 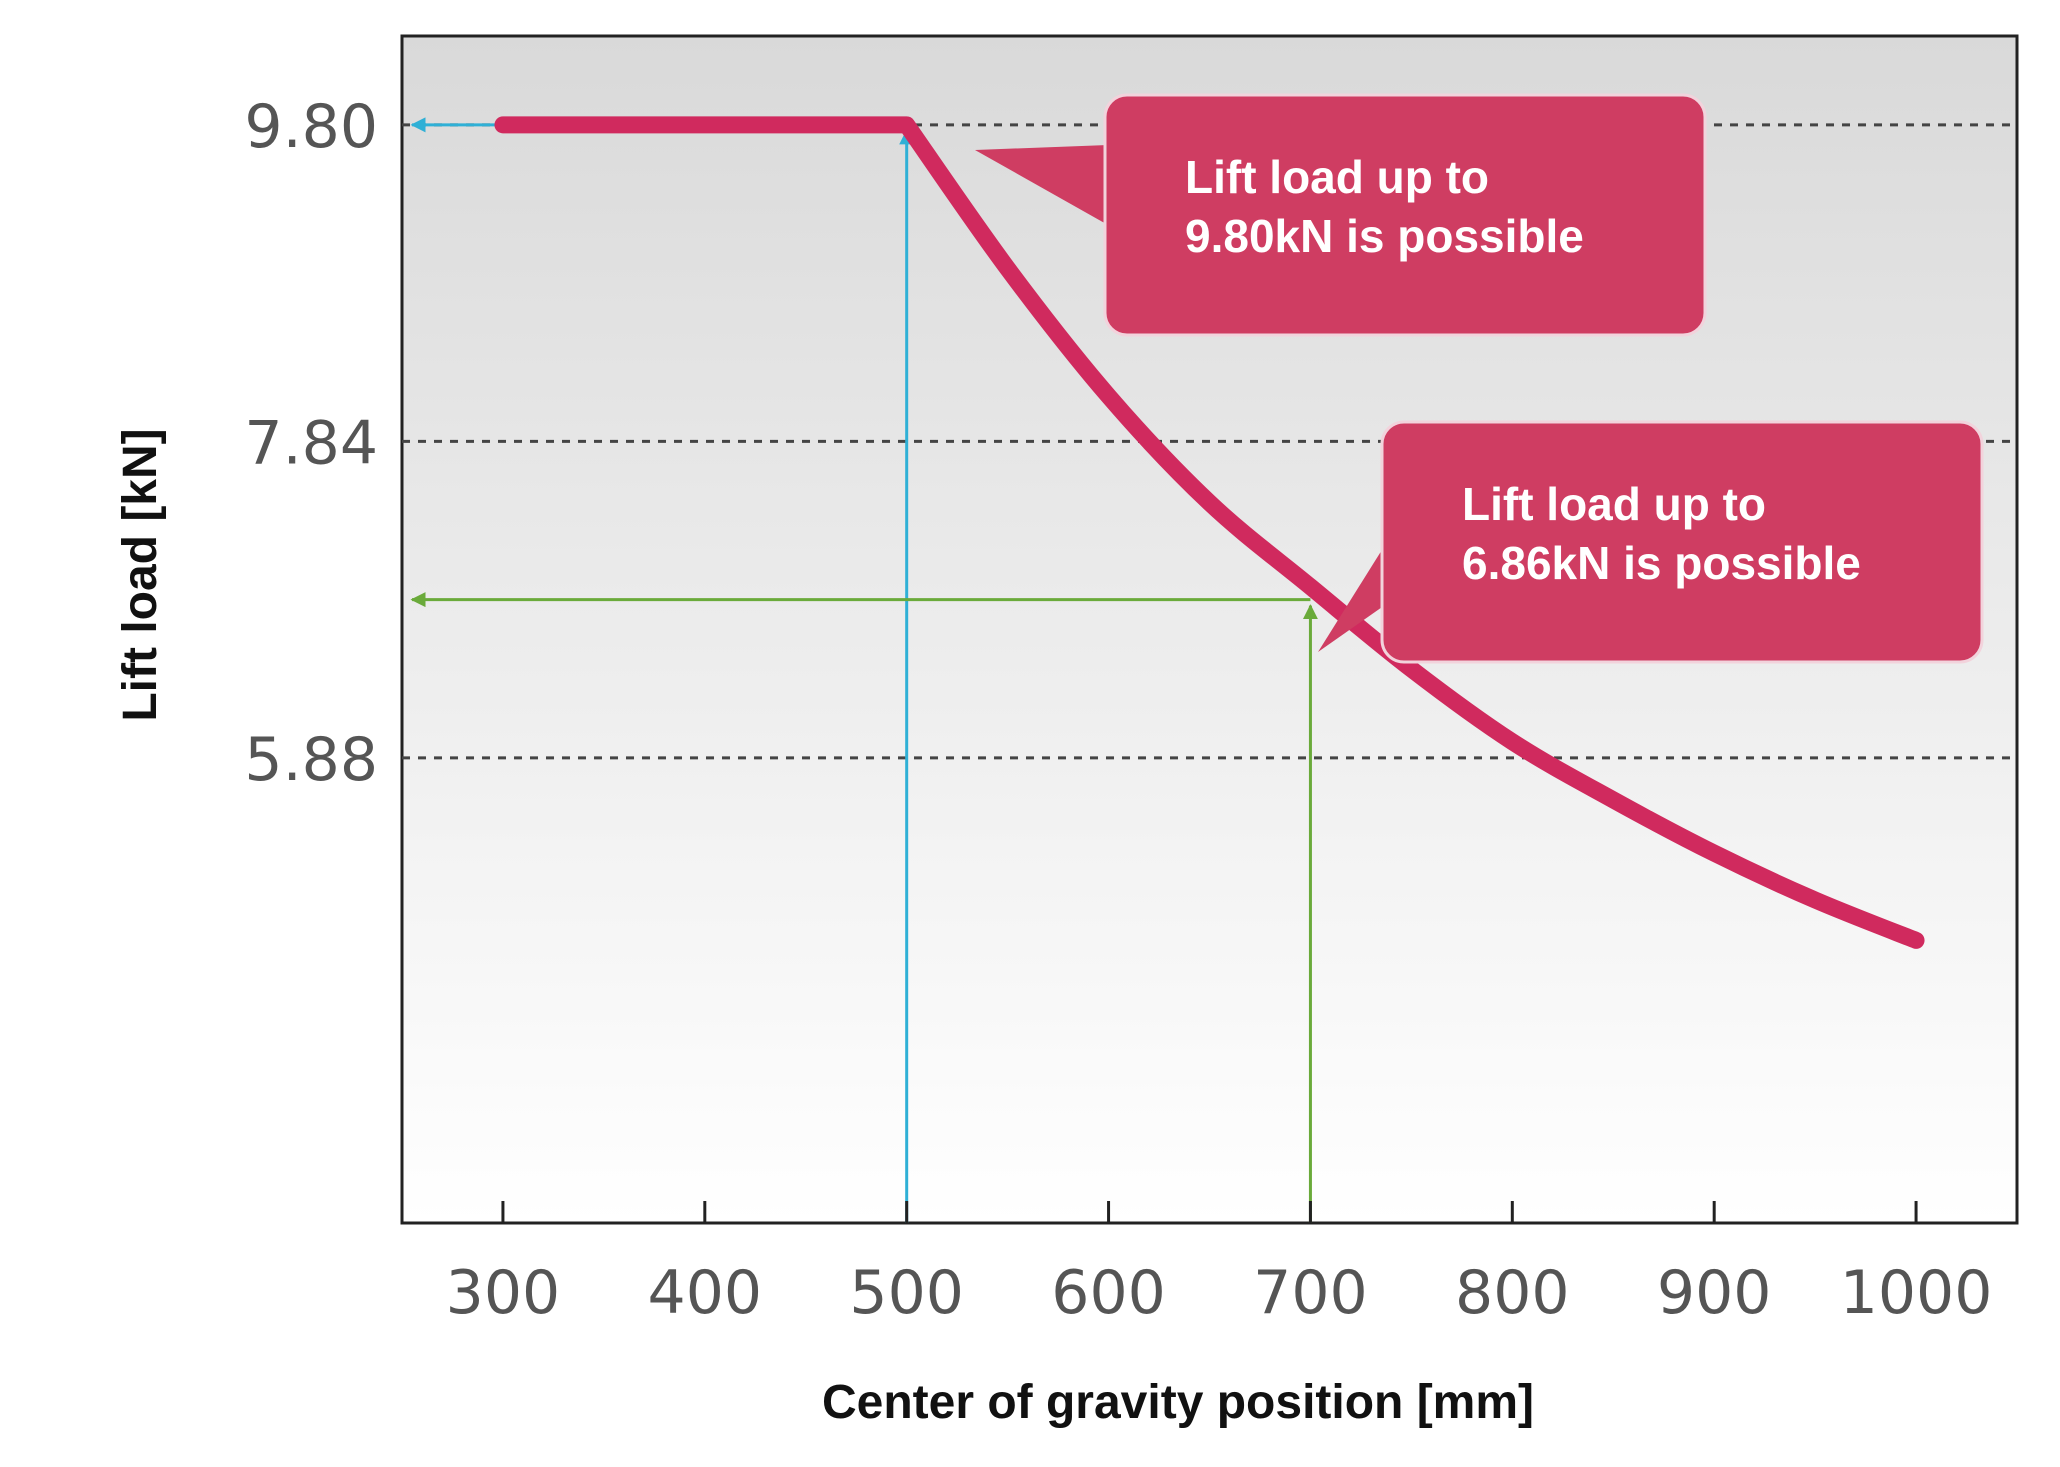 I want to click on x-tick-label: 800, so click(x=1512, y=1293).